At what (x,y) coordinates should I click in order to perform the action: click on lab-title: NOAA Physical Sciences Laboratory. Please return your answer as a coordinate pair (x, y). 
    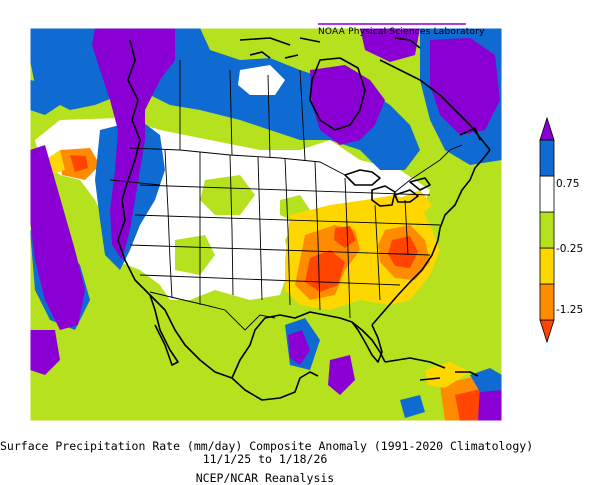
    Looking at the image, I should click on (401, 32).